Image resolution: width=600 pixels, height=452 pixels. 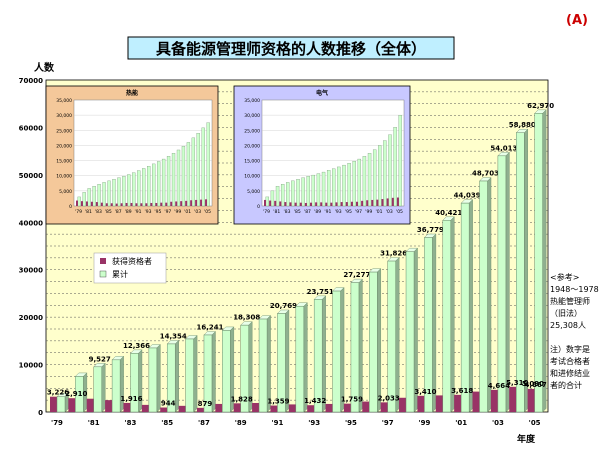 I want to click on x-axis-unit-label: 年度, so click(x=526, y=439).